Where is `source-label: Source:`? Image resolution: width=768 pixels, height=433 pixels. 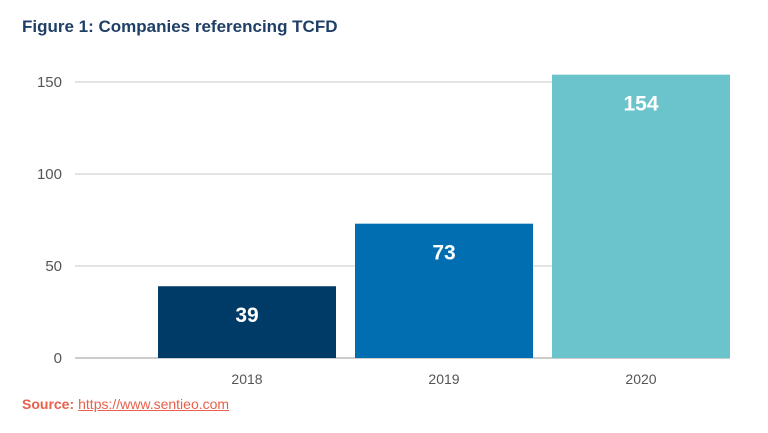
source-label: Source: is located at coordinates (48, 404).